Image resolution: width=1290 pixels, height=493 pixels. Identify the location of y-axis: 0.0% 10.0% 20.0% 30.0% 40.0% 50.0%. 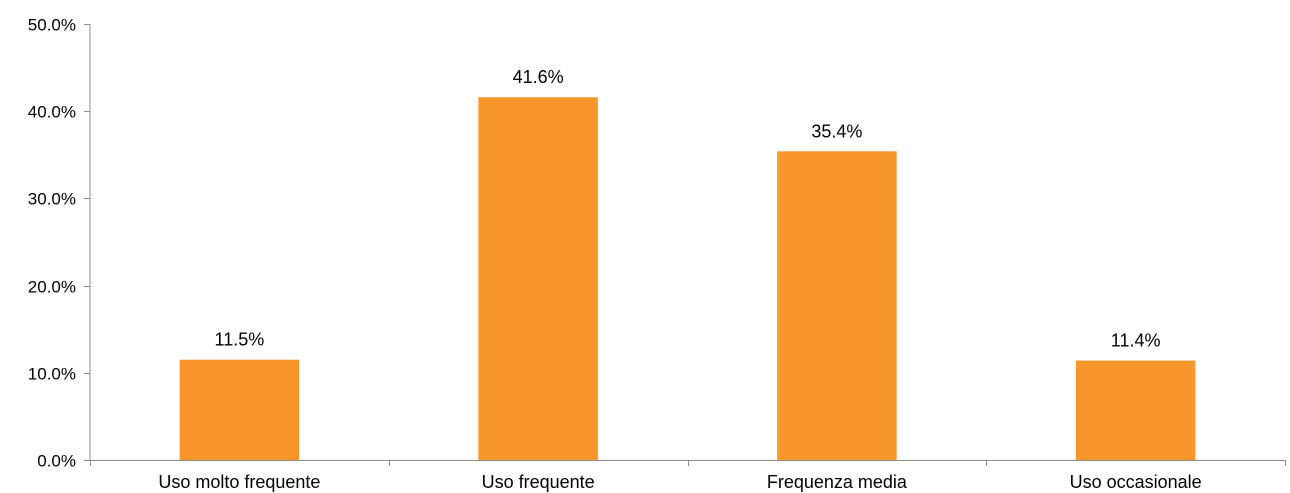
(59, 243).